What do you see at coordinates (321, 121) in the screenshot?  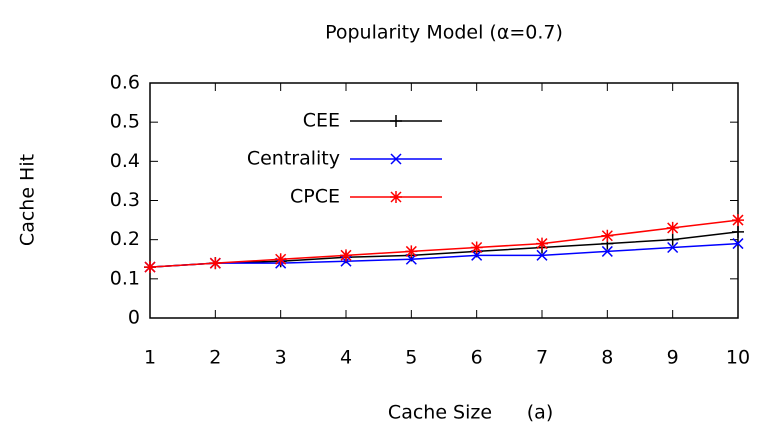 I see `legend-label: CEE` at bounding box center [321, 121].